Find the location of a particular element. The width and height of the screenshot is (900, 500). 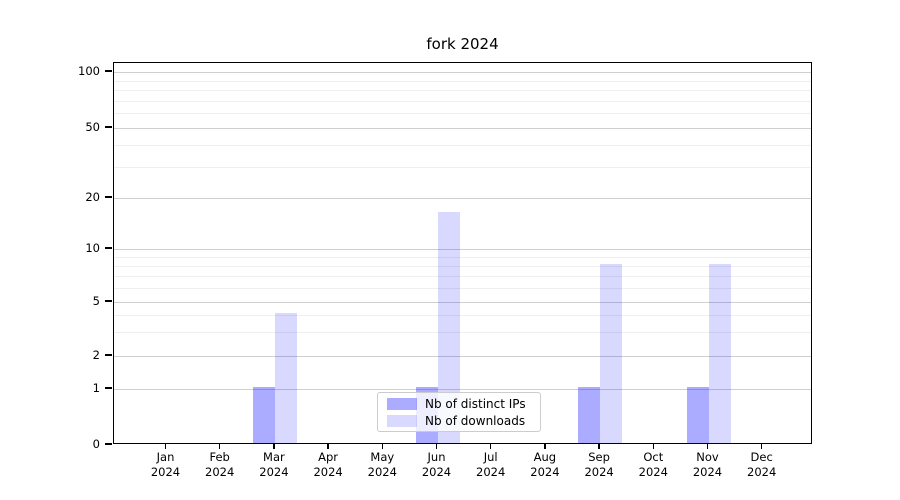

x-tick-label: Jun 2024 is located at coordinates (437, 465).